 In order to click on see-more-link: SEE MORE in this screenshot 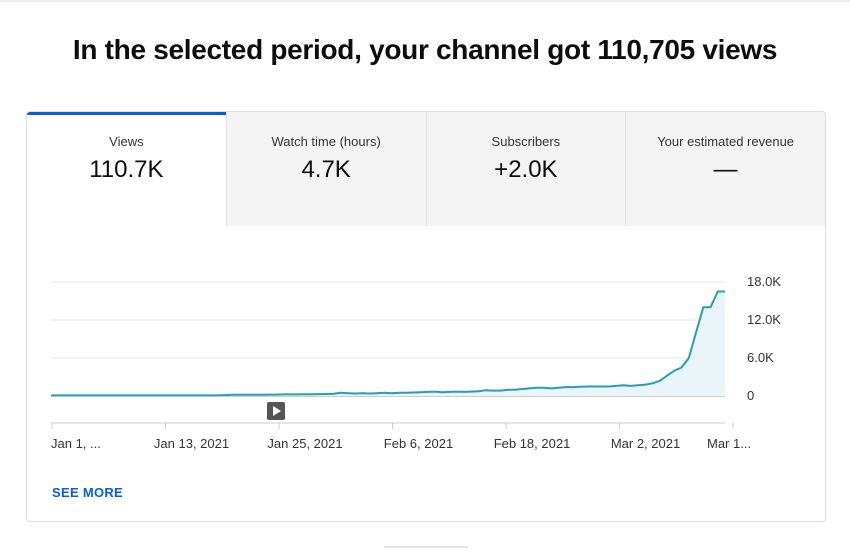, I will do `click(88, 492)`.